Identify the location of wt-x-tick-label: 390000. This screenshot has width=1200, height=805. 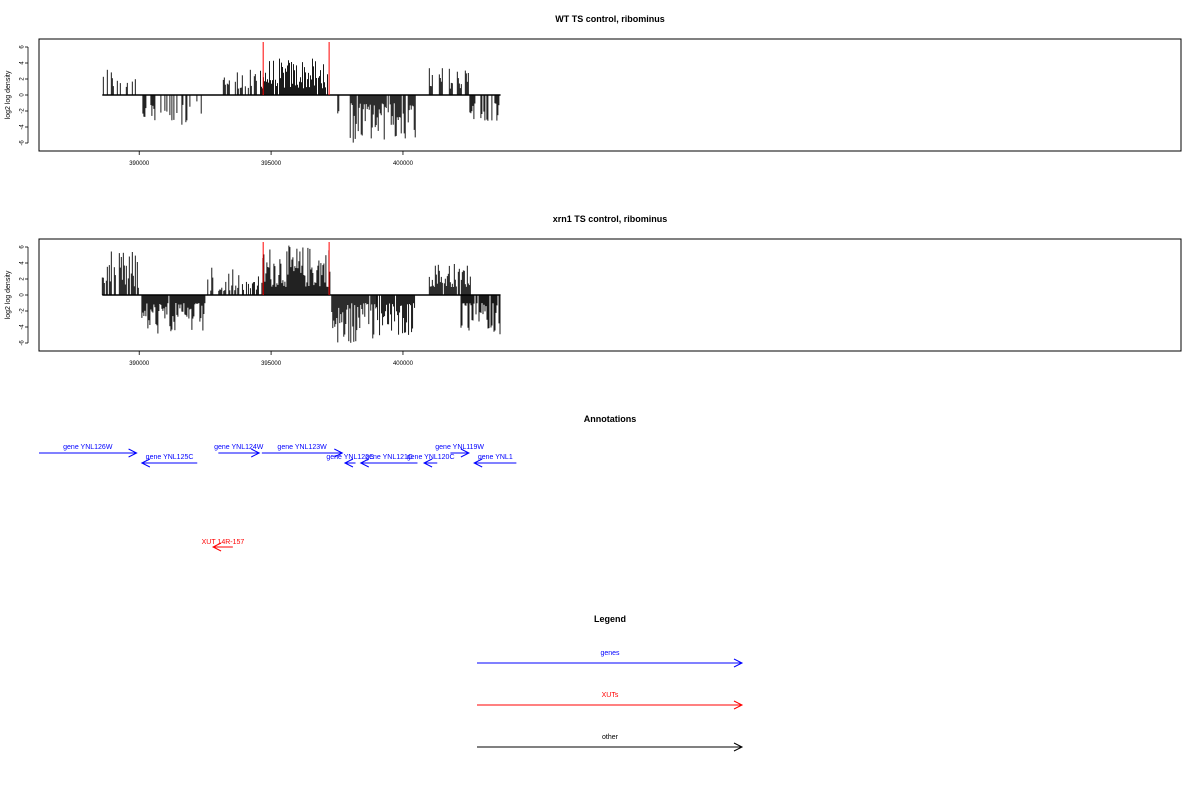
(139, 164).